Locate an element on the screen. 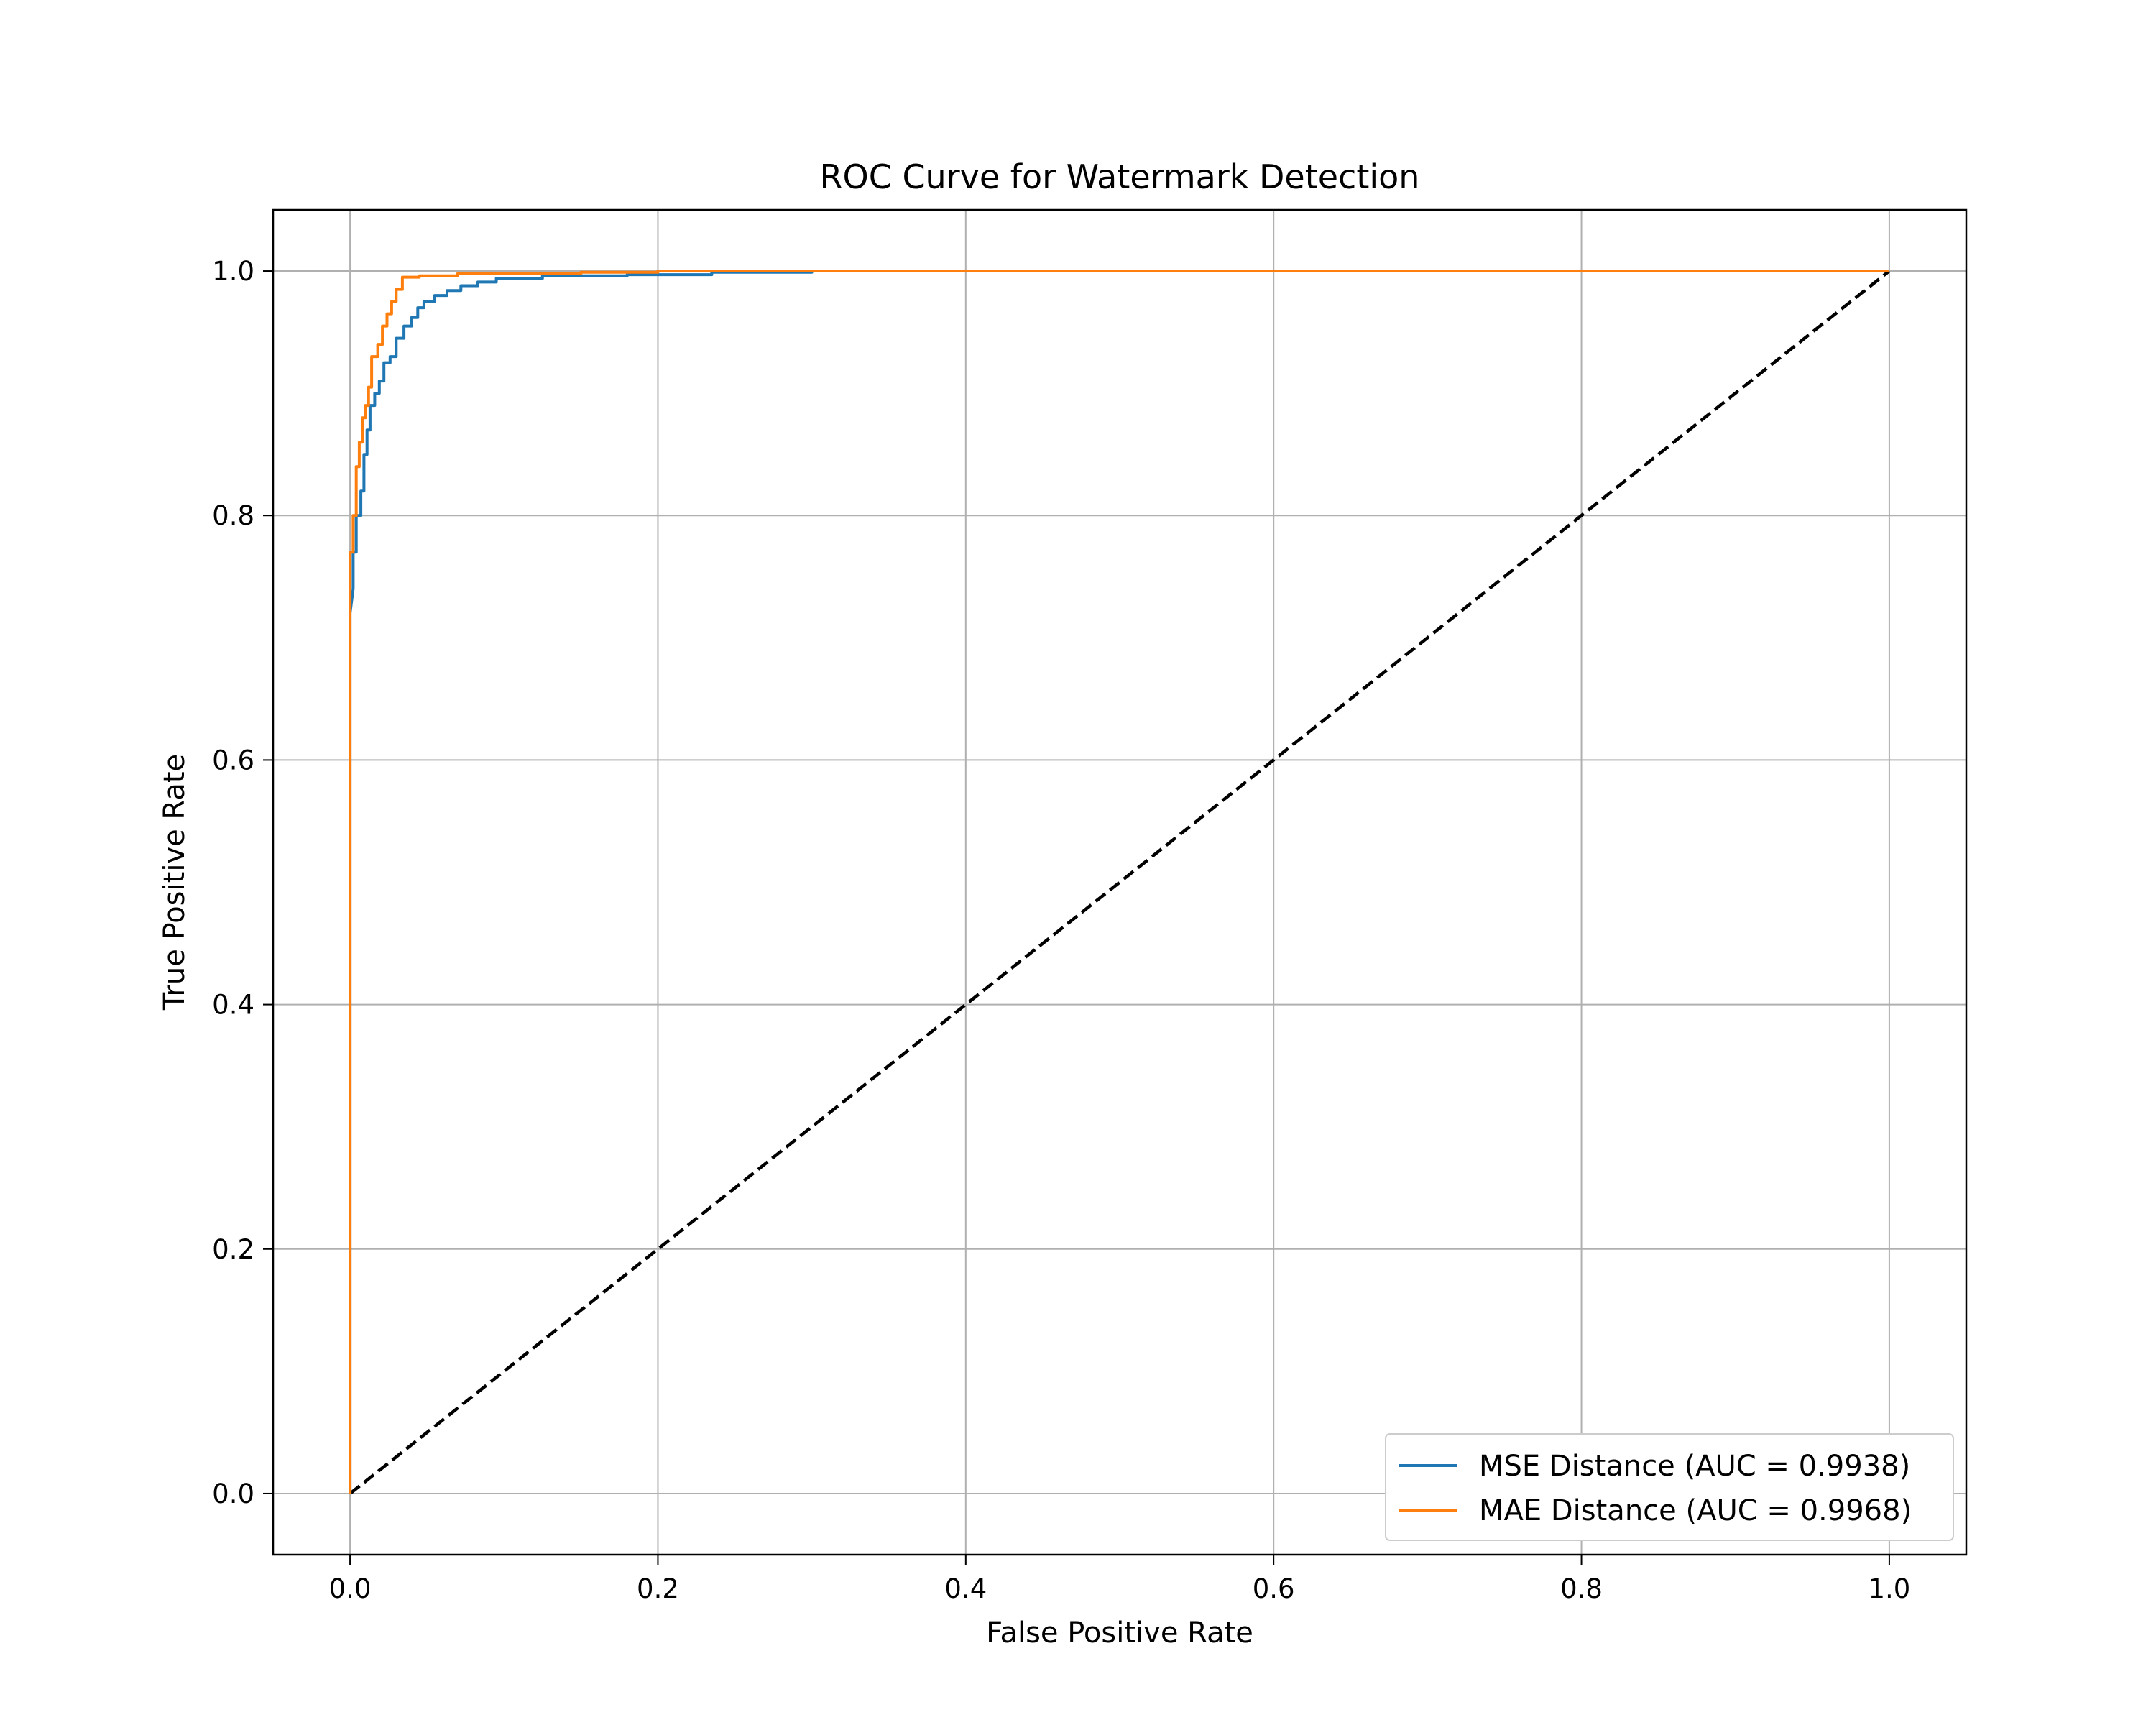 The width and height of the screenshot is (2156, 1725). legend-label: MAE Distance (AUC = 0.9968) is located at coordinates (1695, 1510).